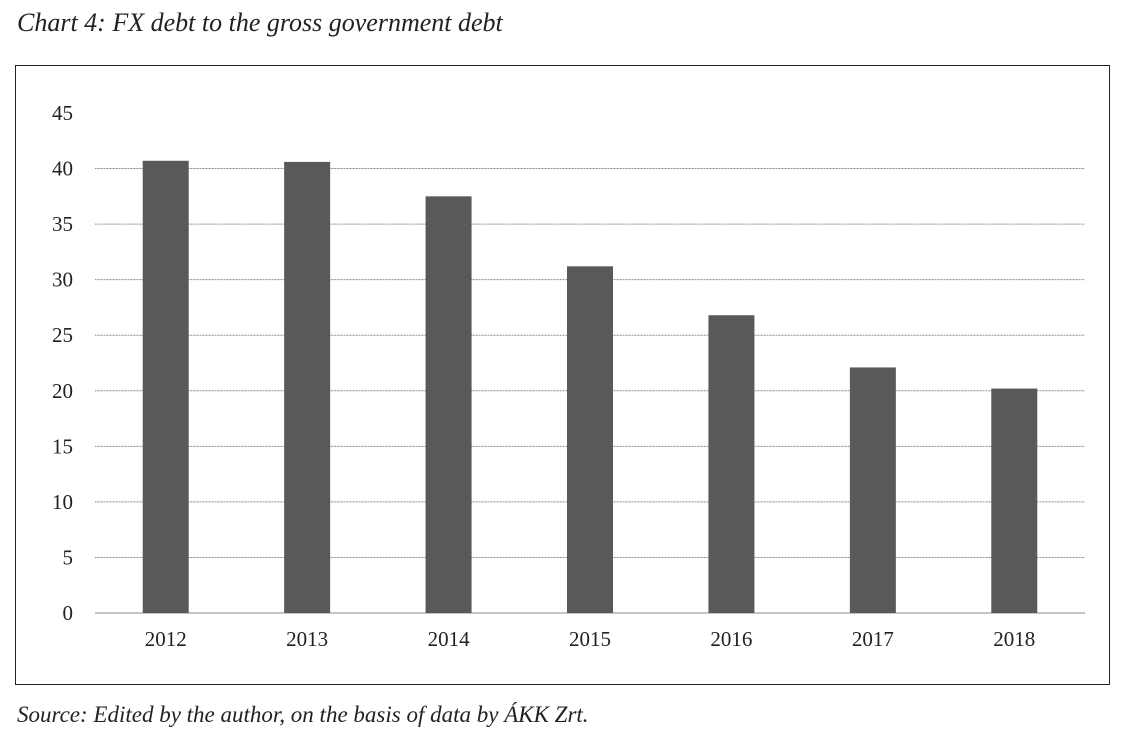 The height and width of the screenshot is (756, 1124). I want to click on x-tick-label: 2013, so click(307, 639).